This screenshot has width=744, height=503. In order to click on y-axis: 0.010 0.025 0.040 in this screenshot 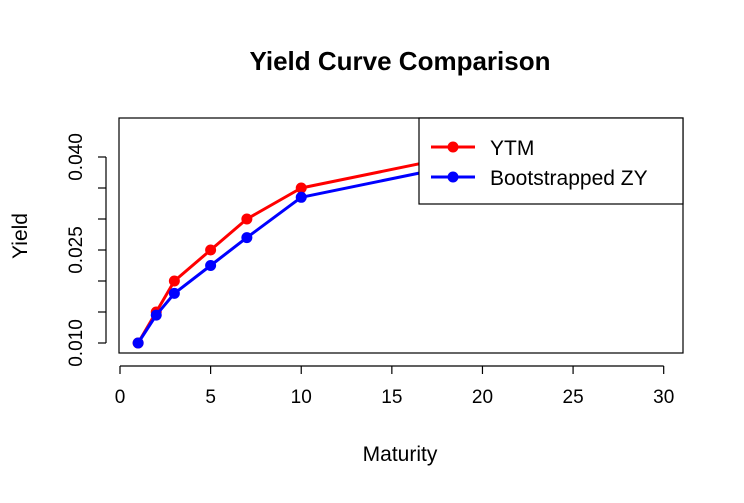, I will do `click(86, 250)`.